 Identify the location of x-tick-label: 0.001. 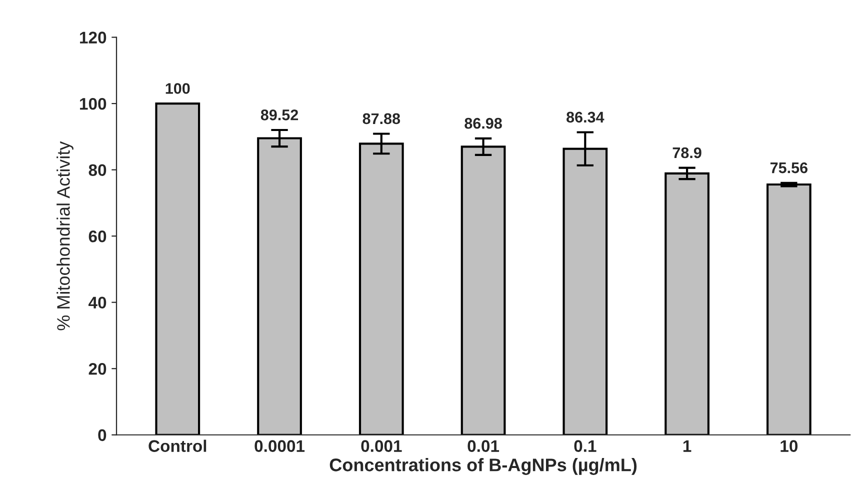
(381, 446).